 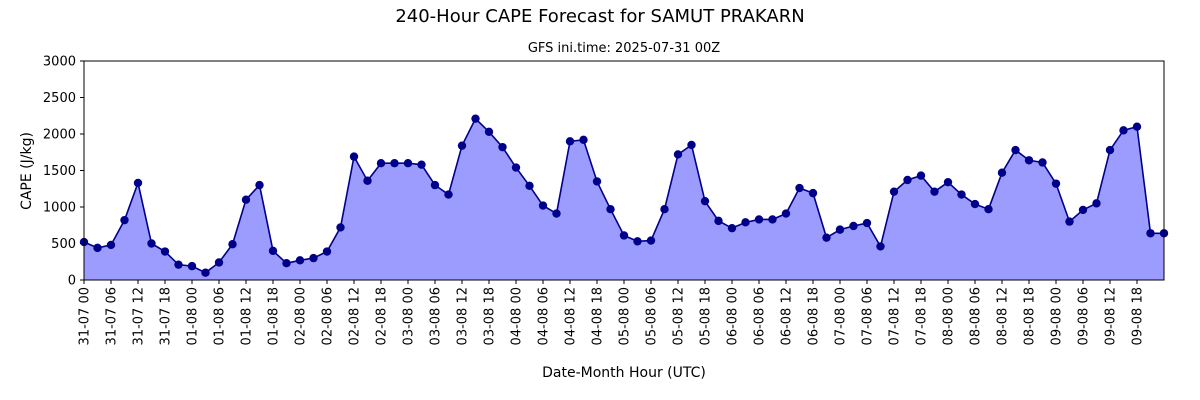 I want to click on x-tick-label: 05-08 00, so click(x=625, y=316).